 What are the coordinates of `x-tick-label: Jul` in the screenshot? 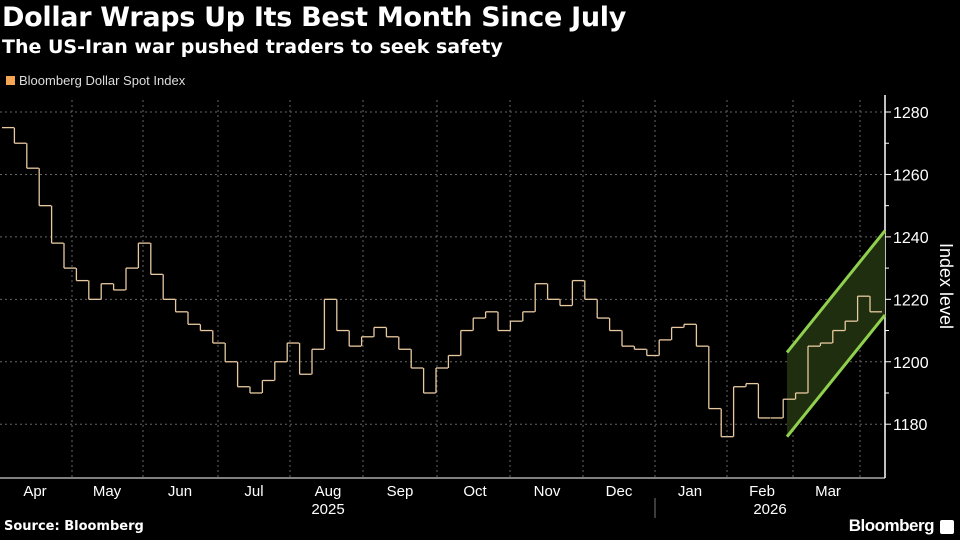 It's located at (253, 491).